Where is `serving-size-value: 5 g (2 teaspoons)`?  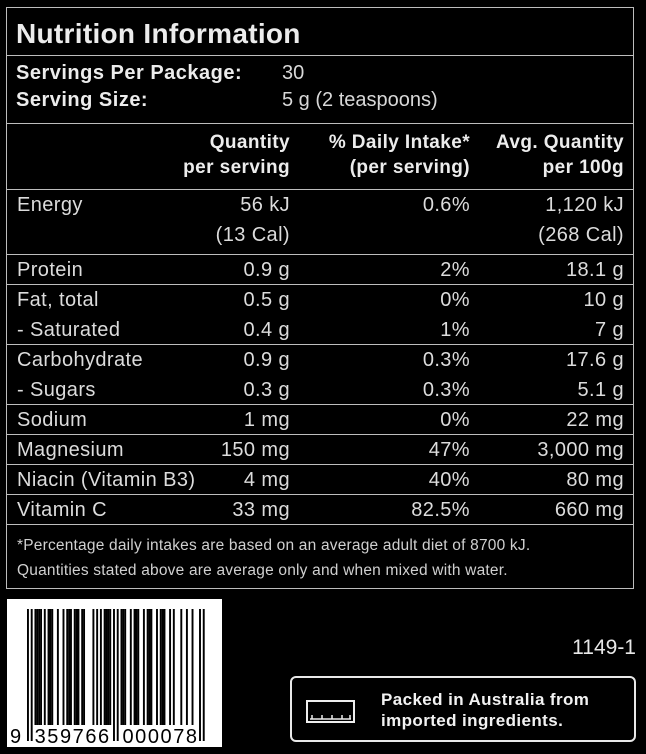 serving-size-value: 5 g (2 teaspoons) is located at coordinates (360, 100).